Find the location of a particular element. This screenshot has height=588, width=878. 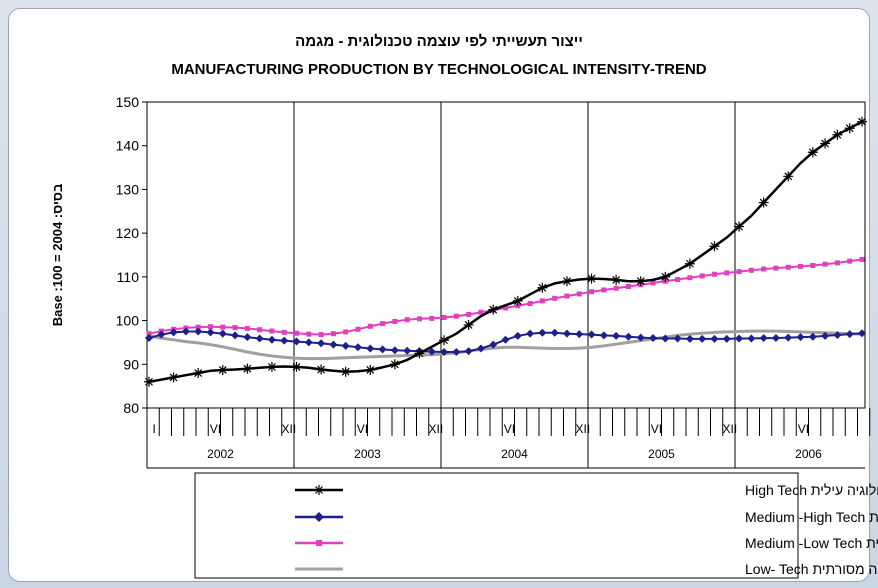

y-tick-label: 100 is located at coordinates (128, 321).